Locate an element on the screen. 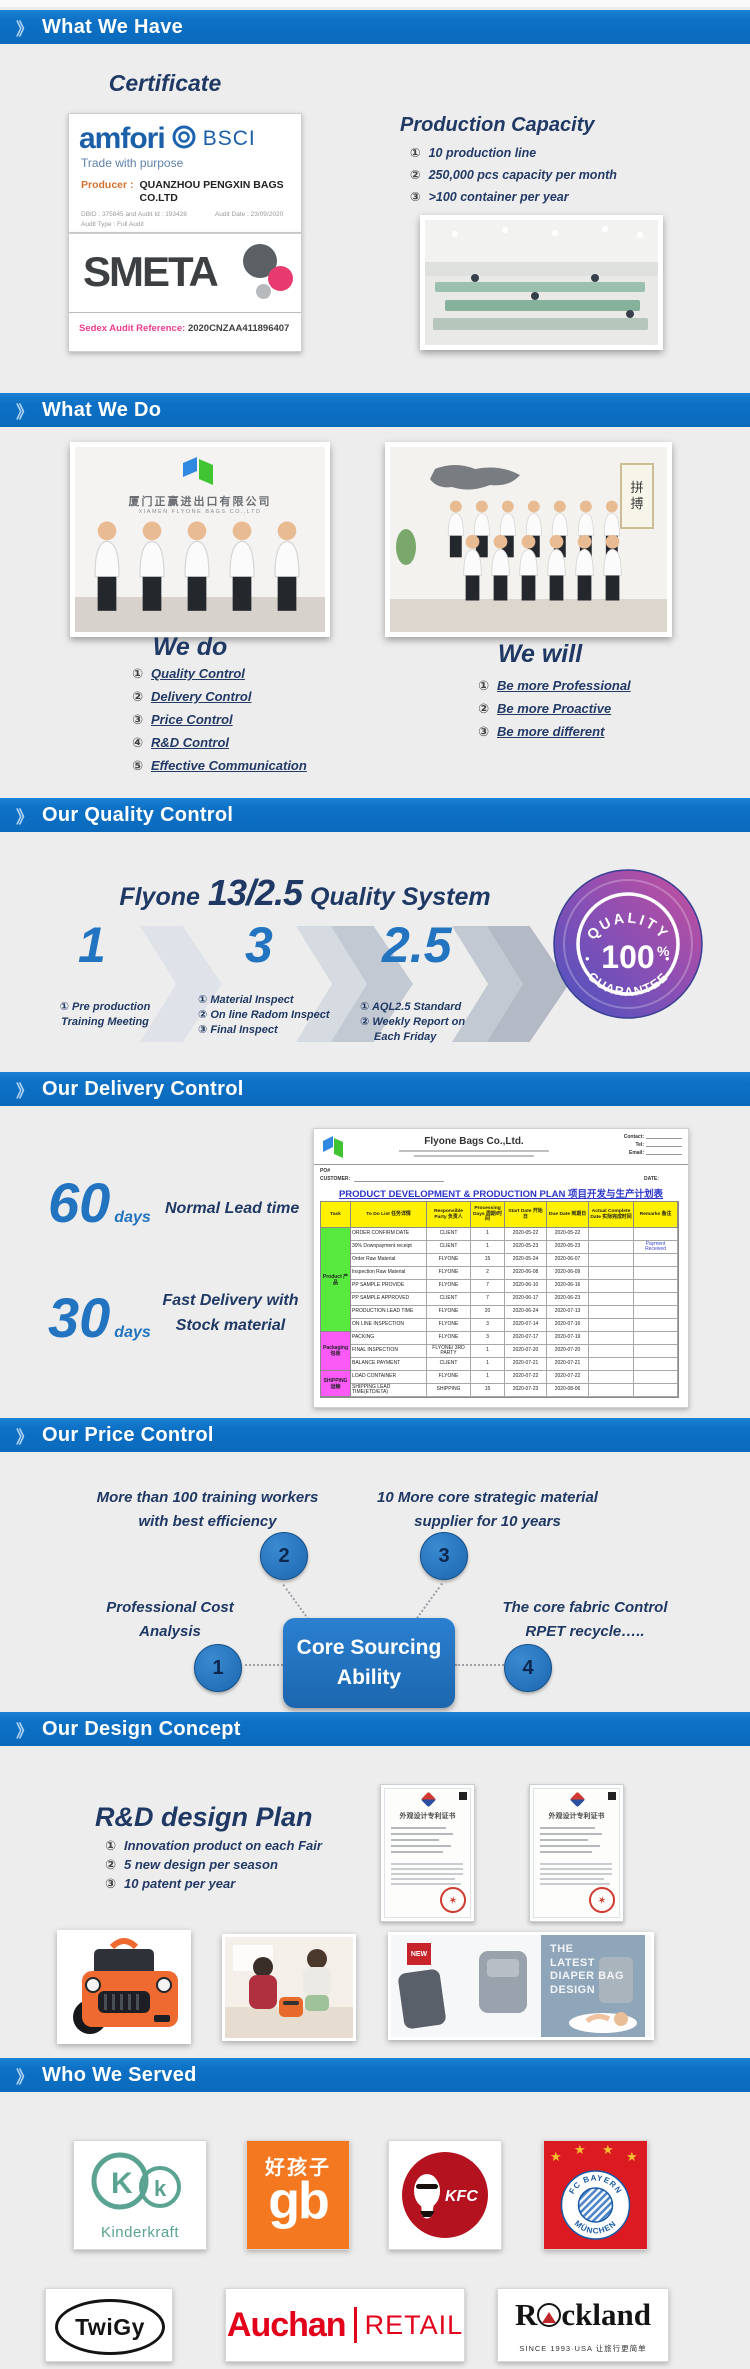 This screenshot has height=2369, width=750. goodbaby-gb-text: gb is located at coordinates (299, 2201).